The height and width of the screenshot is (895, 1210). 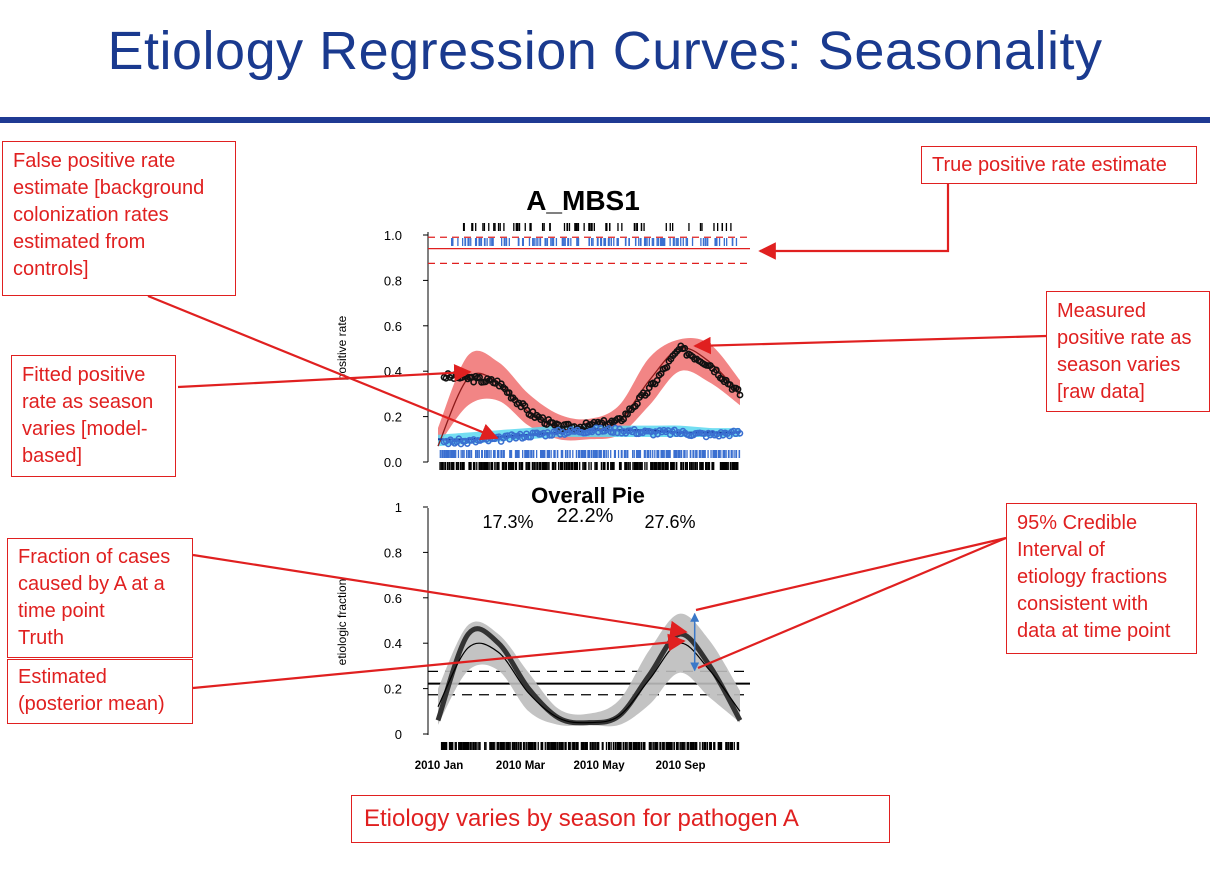 What do you see at coordinates (1094, 631) in the screenshot?
I see `credible-interval-note-line: data at time point` at bounding box center [1094, 631].